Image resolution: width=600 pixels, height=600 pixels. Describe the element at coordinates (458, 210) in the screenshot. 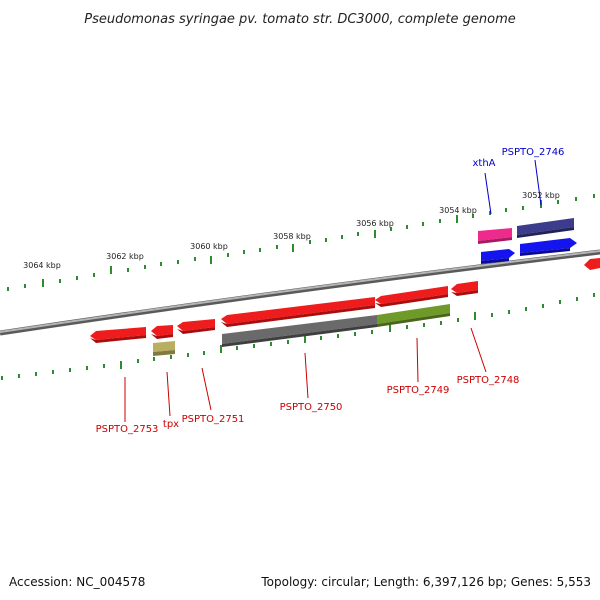

I see `scale-label-3054: 3054 kbp` at that location.